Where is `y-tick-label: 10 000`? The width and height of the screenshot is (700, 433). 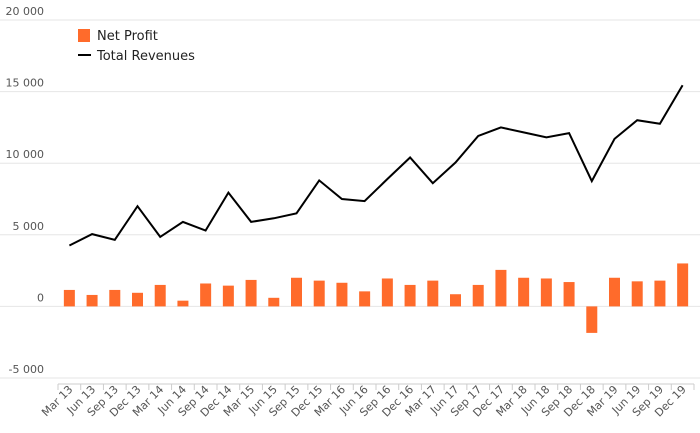
y-tick-label: 10 000 is located at coordinates (25, 154).